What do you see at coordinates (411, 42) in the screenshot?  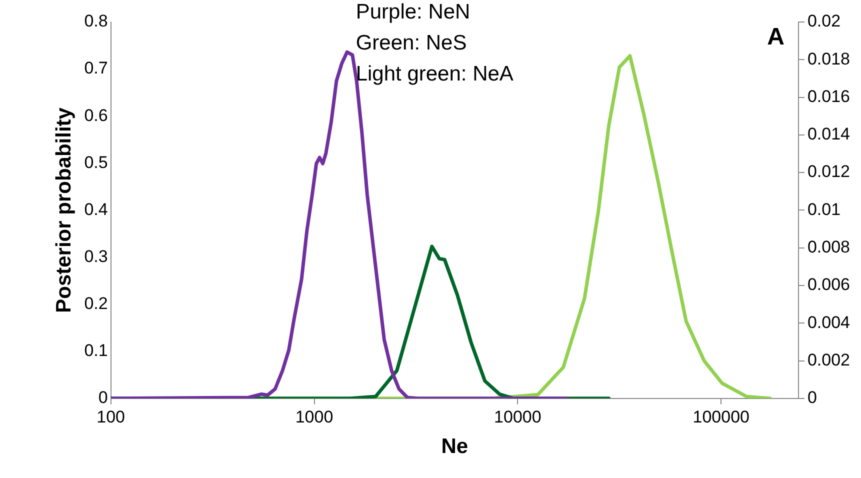 I see `annotation: Green: NeS` at bounding box center [411, 42].